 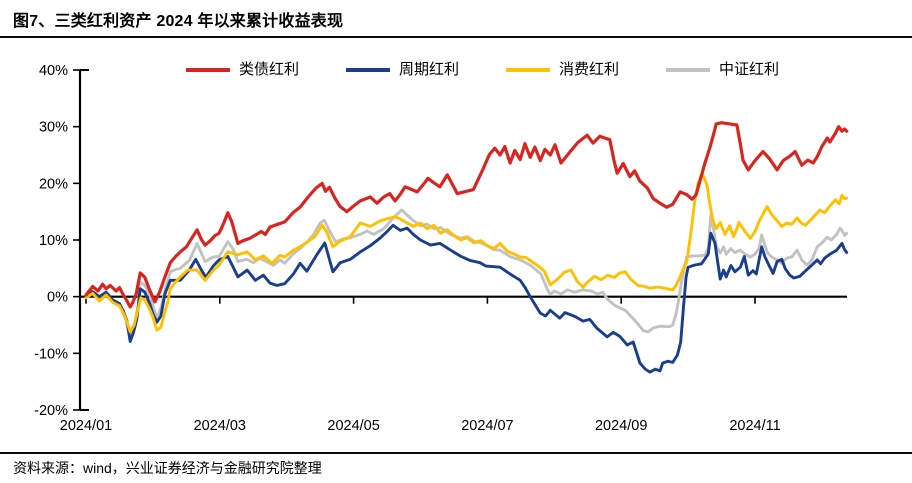 I want to click on legend-item-xiaofei: 消费红利, so click(x=562, y=69).